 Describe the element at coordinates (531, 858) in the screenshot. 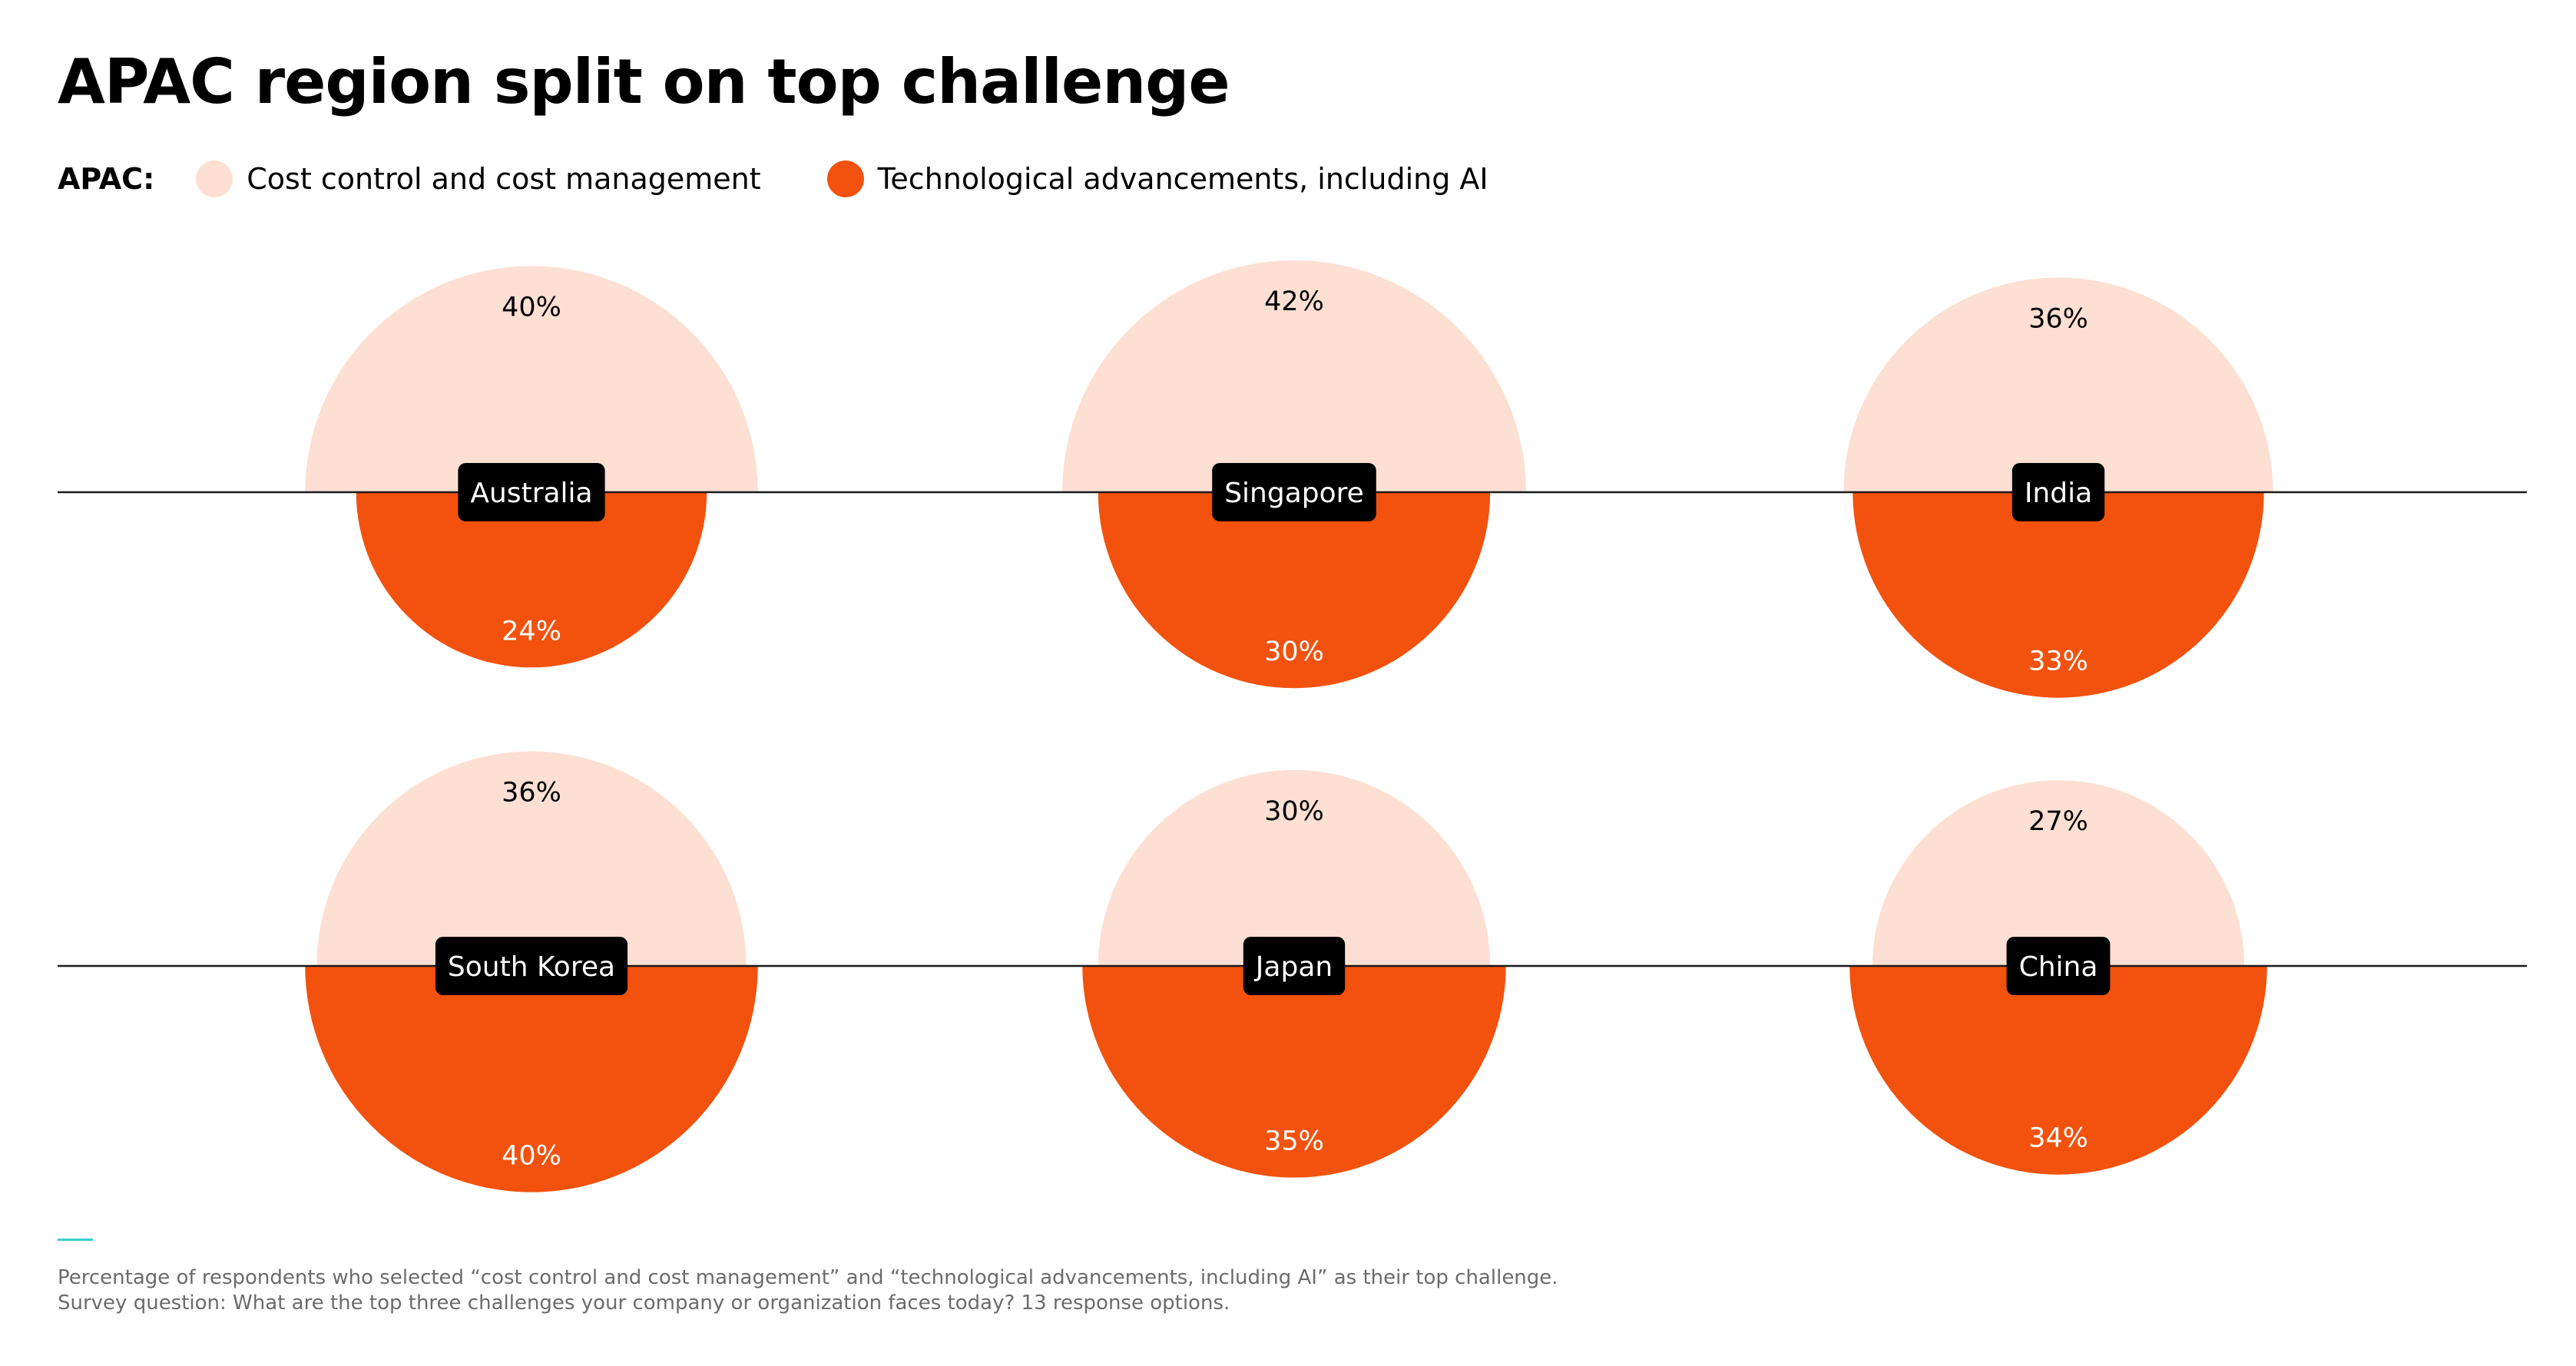

I see `half-circle-cost-control-south-korea` at that location.